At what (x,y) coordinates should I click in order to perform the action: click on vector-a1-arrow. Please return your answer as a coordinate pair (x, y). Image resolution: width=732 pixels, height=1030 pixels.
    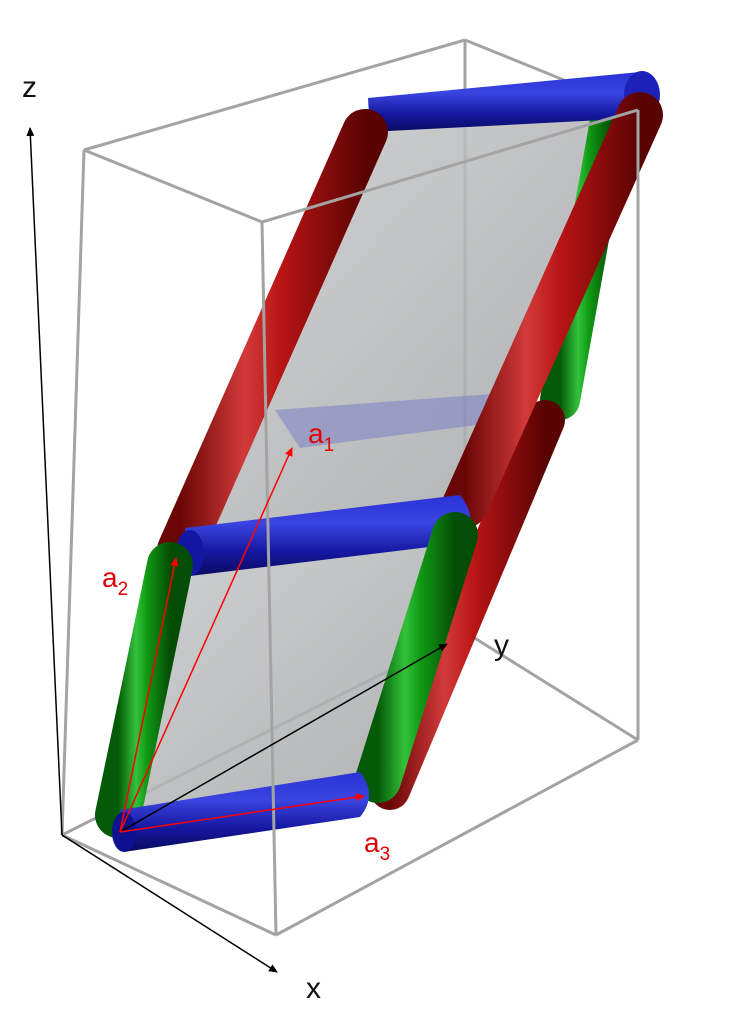
    Looking at the image, I should click on (206, 640).